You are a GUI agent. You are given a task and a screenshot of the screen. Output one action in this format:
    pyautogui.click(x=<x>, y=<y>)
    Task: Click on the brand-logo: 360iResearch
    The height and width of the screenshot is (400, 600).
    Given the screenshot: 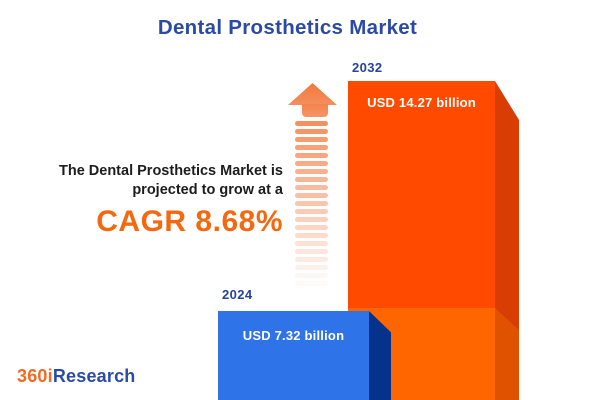 What is the action you would take?
    pyautogui.click(x=76, y=376)
    